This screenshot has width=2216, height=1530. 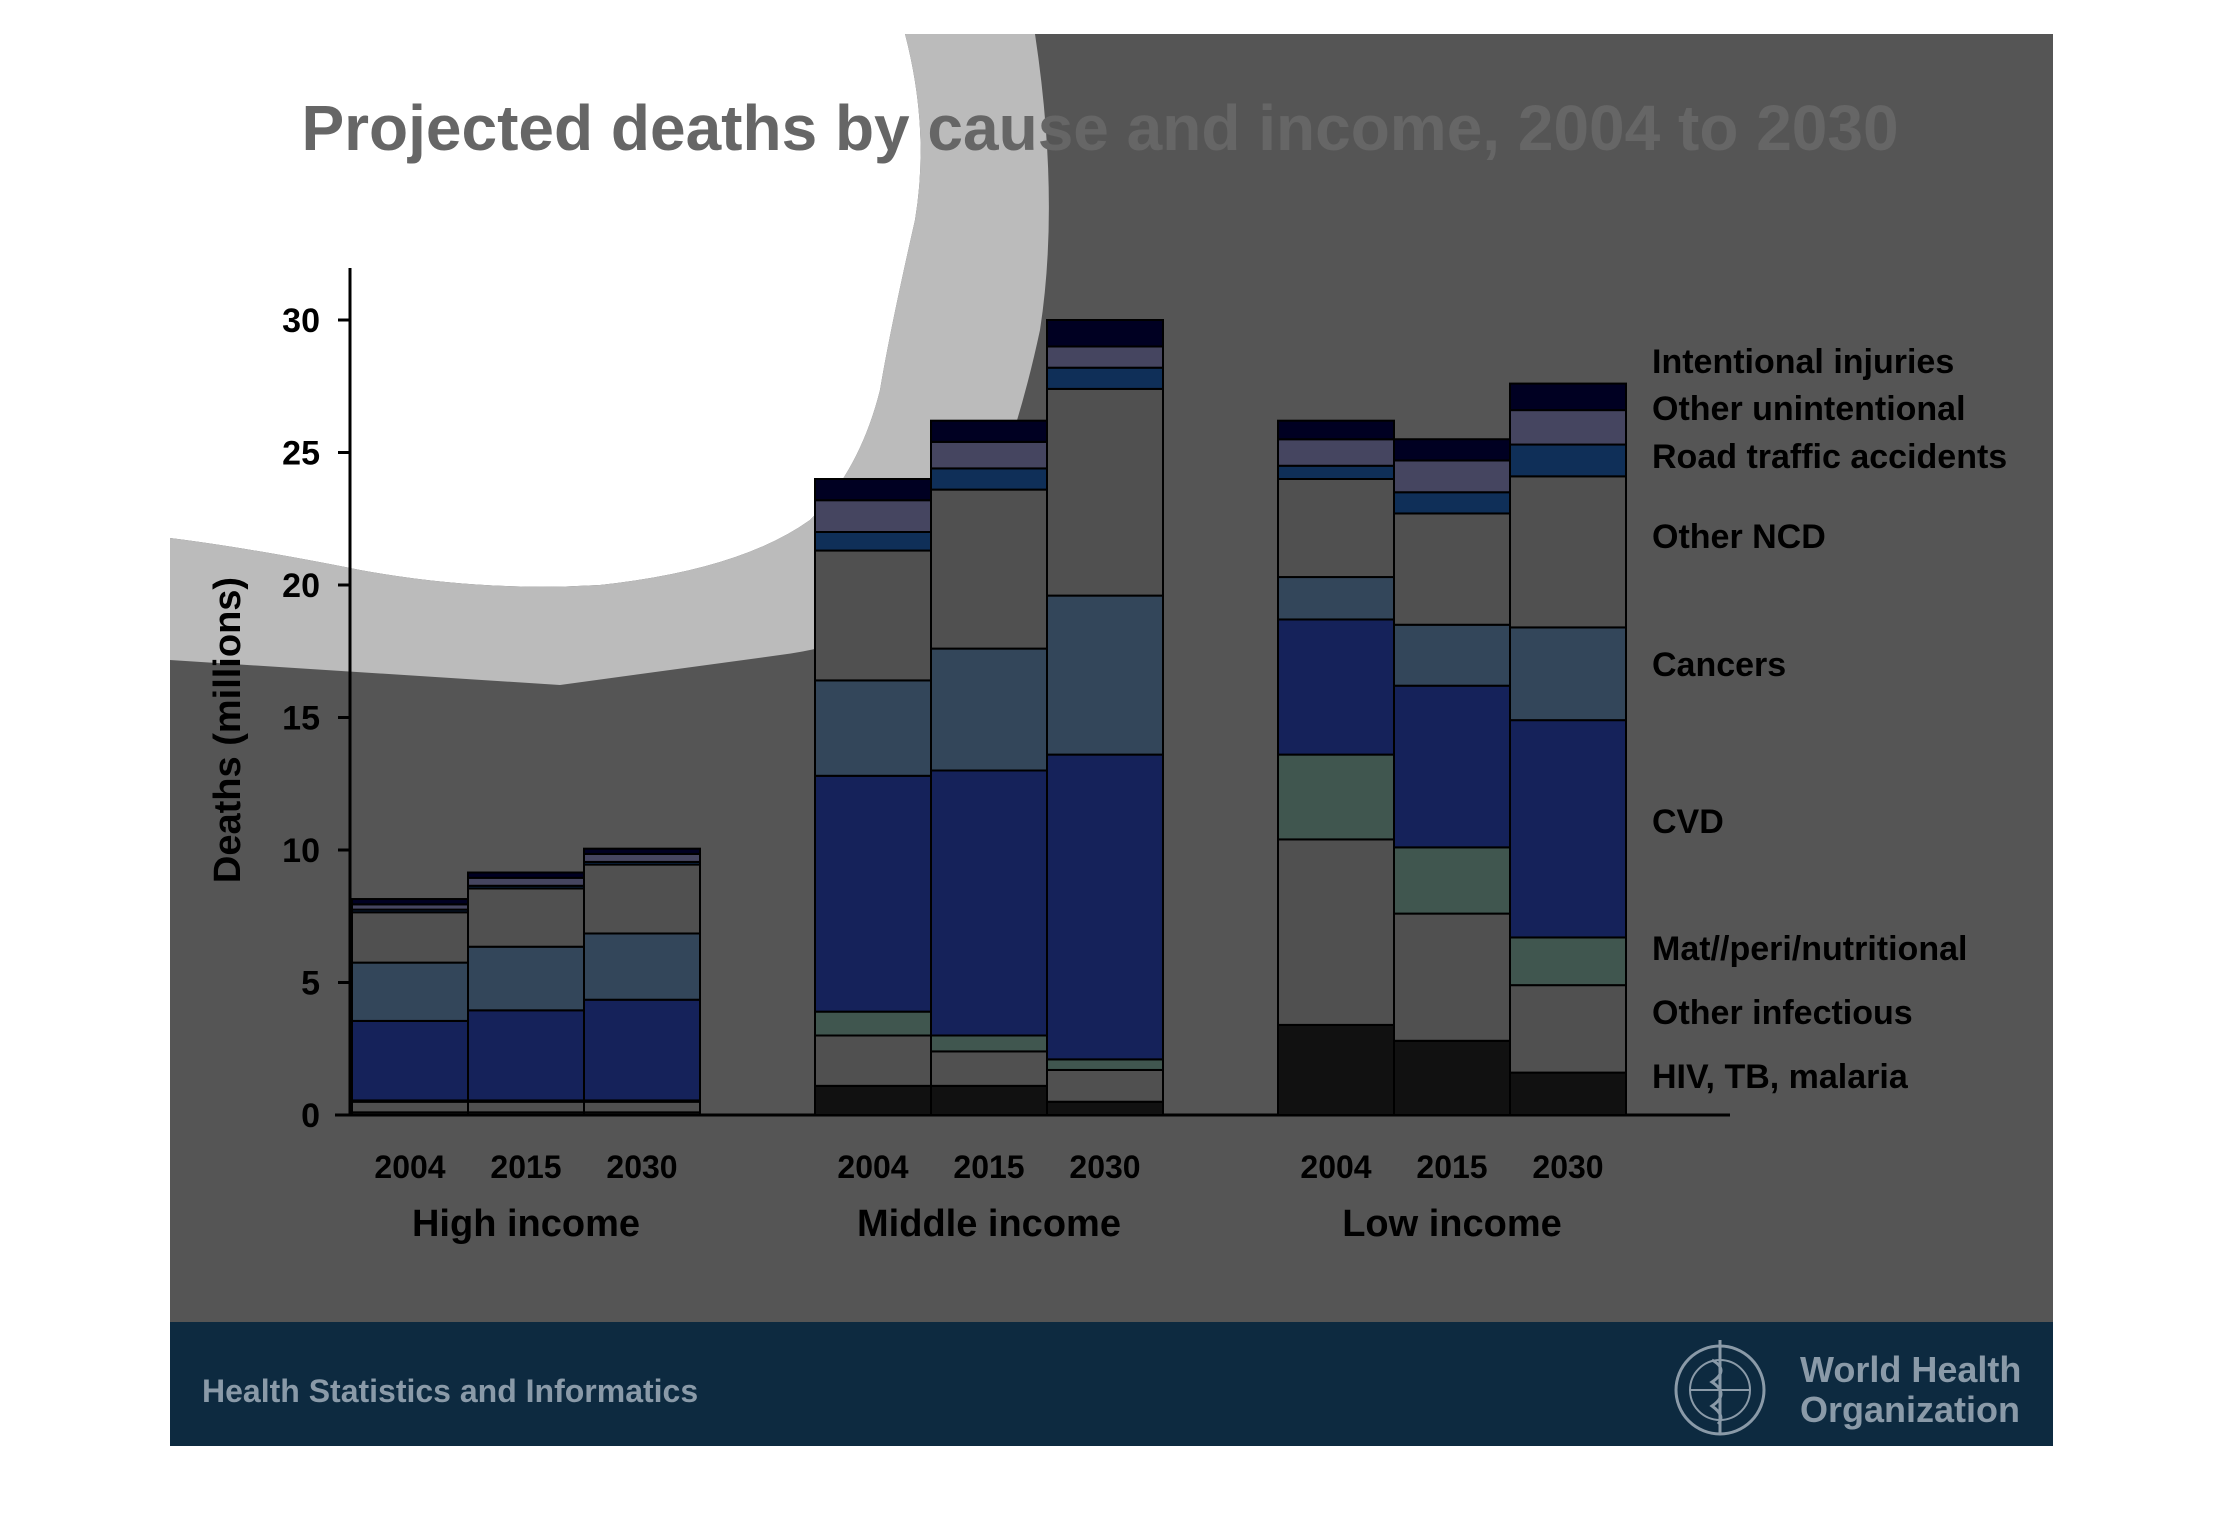 I want to click on legend-item-label: Other infectious, so click(x=1782, y=1013).